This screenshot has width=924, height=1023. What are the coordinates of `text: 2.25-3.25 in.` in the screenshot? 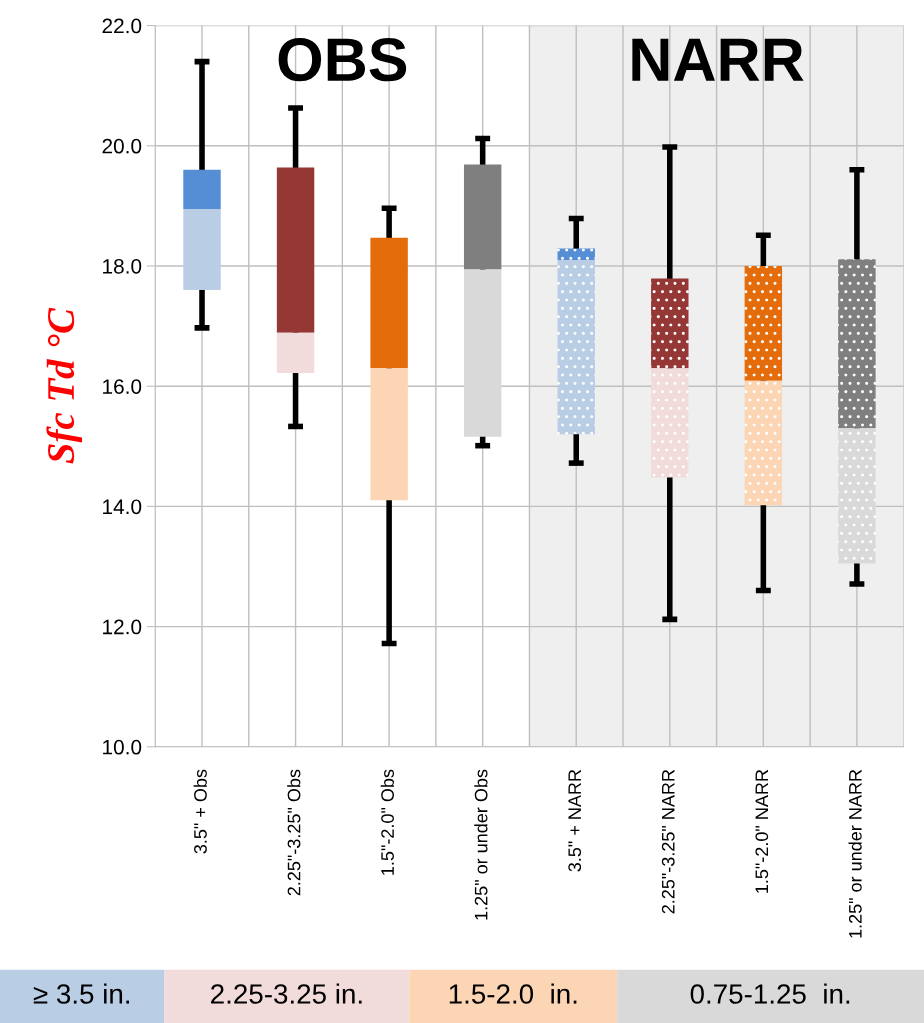 It's located at (286, 993).